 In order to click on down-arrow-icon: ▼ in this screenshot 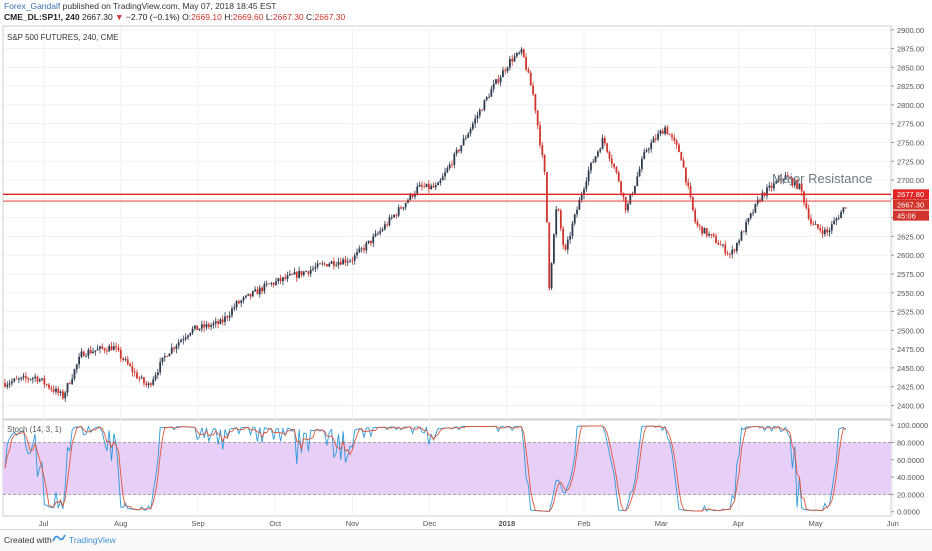, I will do `click(119, 17)`.